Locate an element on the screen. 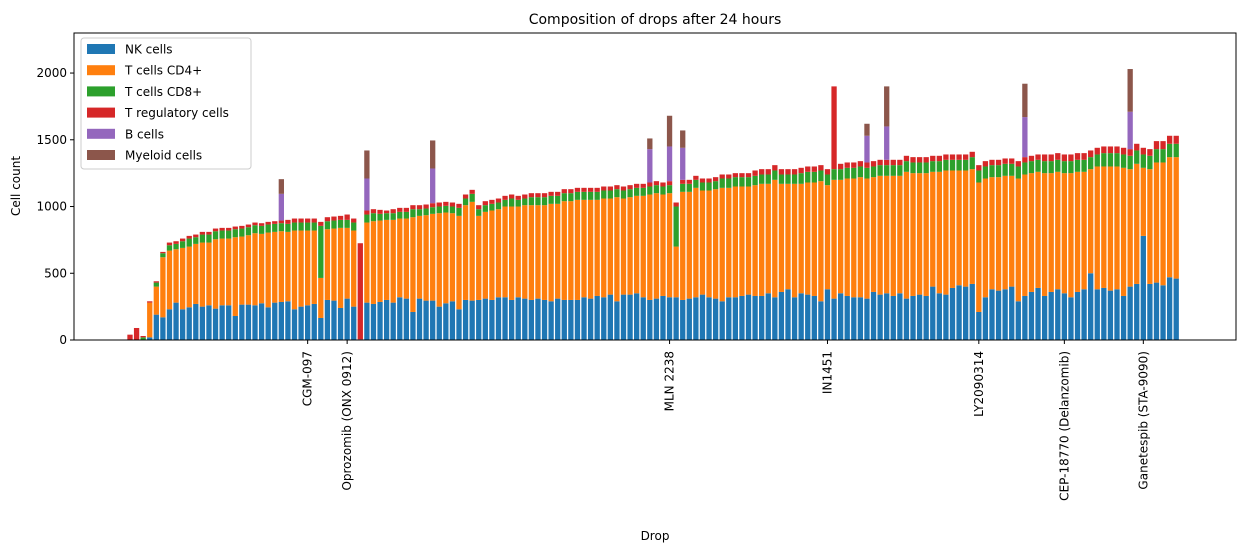 This screenshot has height=552, width=1246. y-tick-label: 0 is located at coordinates (63, 340).